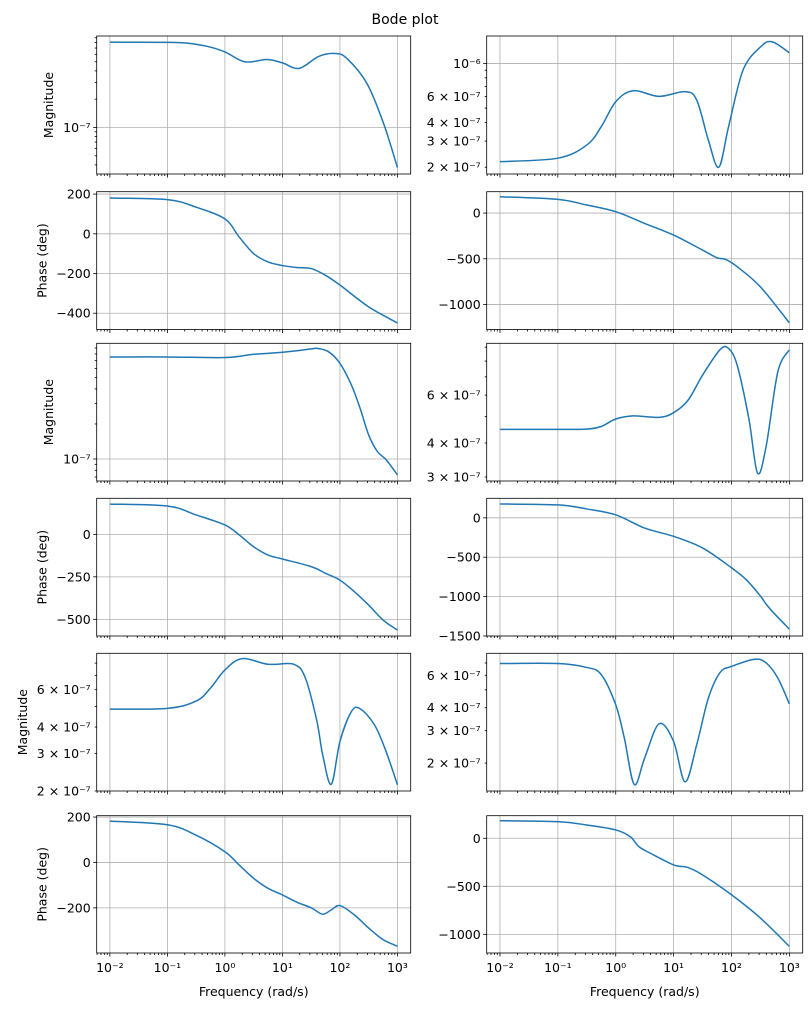 The width and height of the screenshot is (811, 1011). What do you see at coordinates (405, 20) in the screenshot?
I see `figure-title: Bode plot` at bounding box center [405, 20].